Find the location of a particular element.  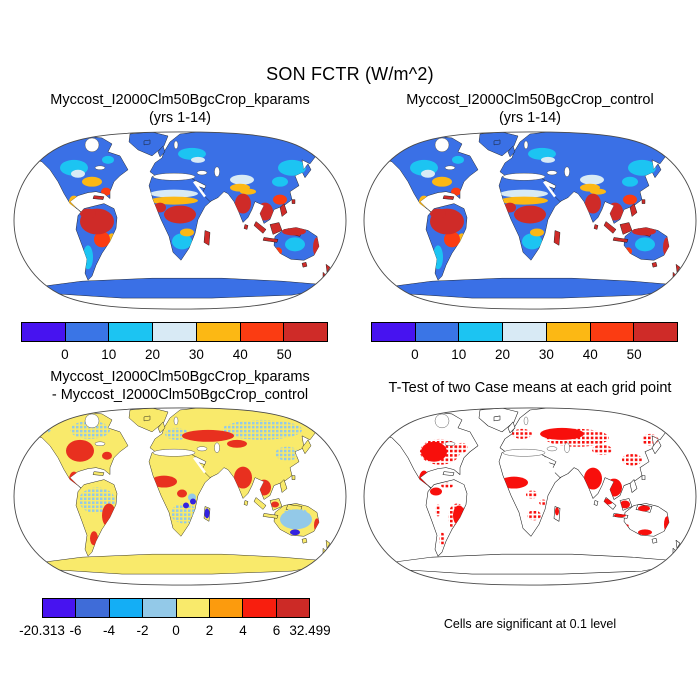

map-kparams is located at coordinates (180, 220).